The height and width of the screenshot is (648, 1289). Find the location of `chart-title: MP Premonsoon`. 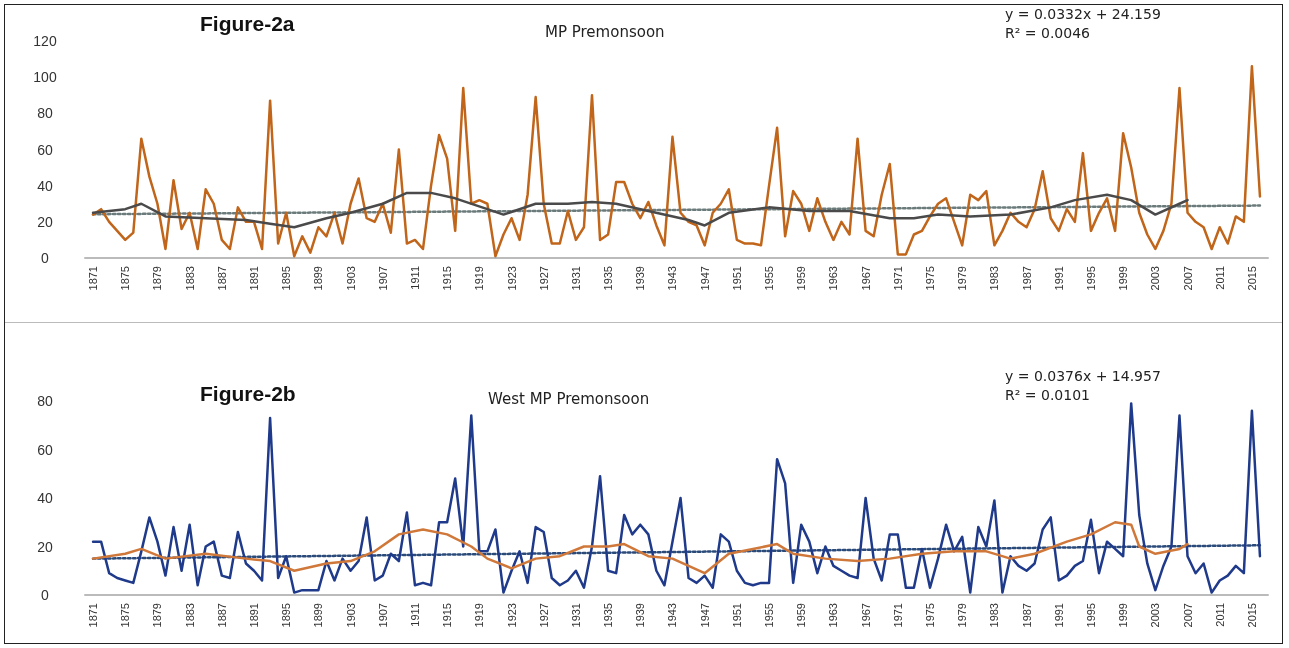

chart-title: MP Premonsoon is located at coordinates (605, 31).